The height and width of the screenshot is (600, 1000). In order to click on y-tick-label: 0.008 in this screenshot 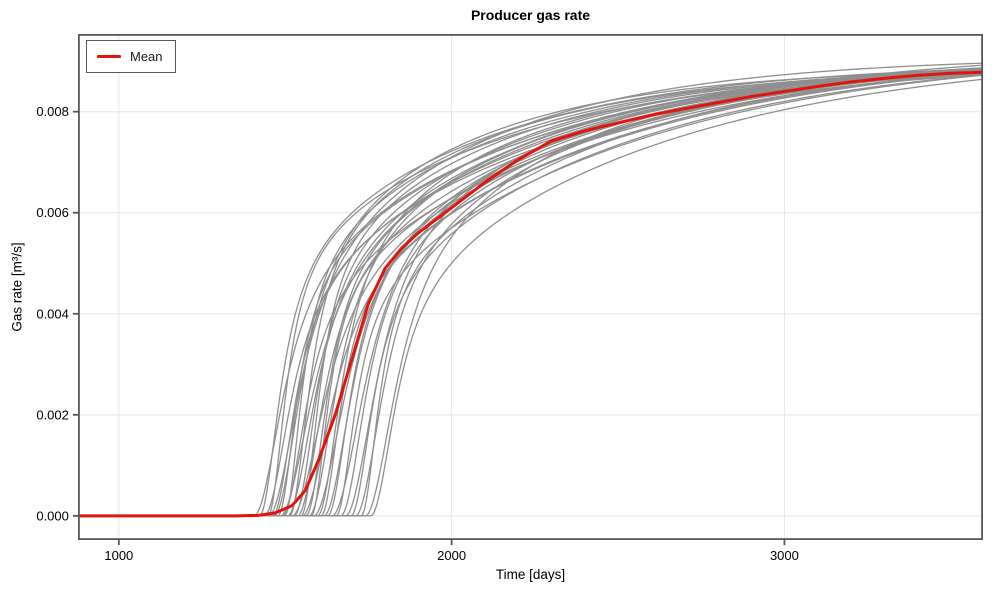, I will do `click(52, 111)`.